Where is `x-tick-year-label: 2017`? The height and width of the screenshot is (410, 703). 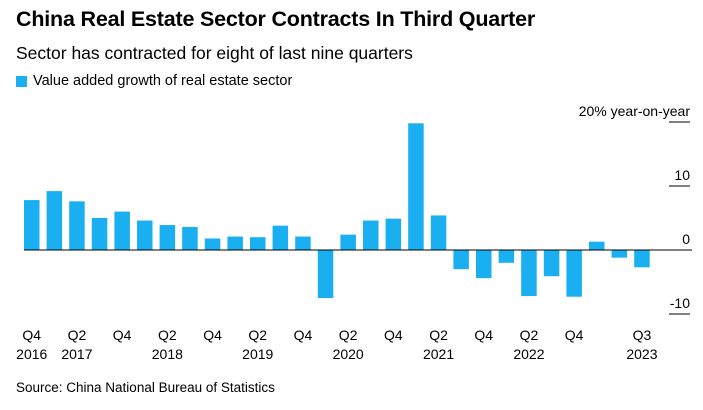 x-tick-year-label: 2017 is located at coordinates (76, 354).